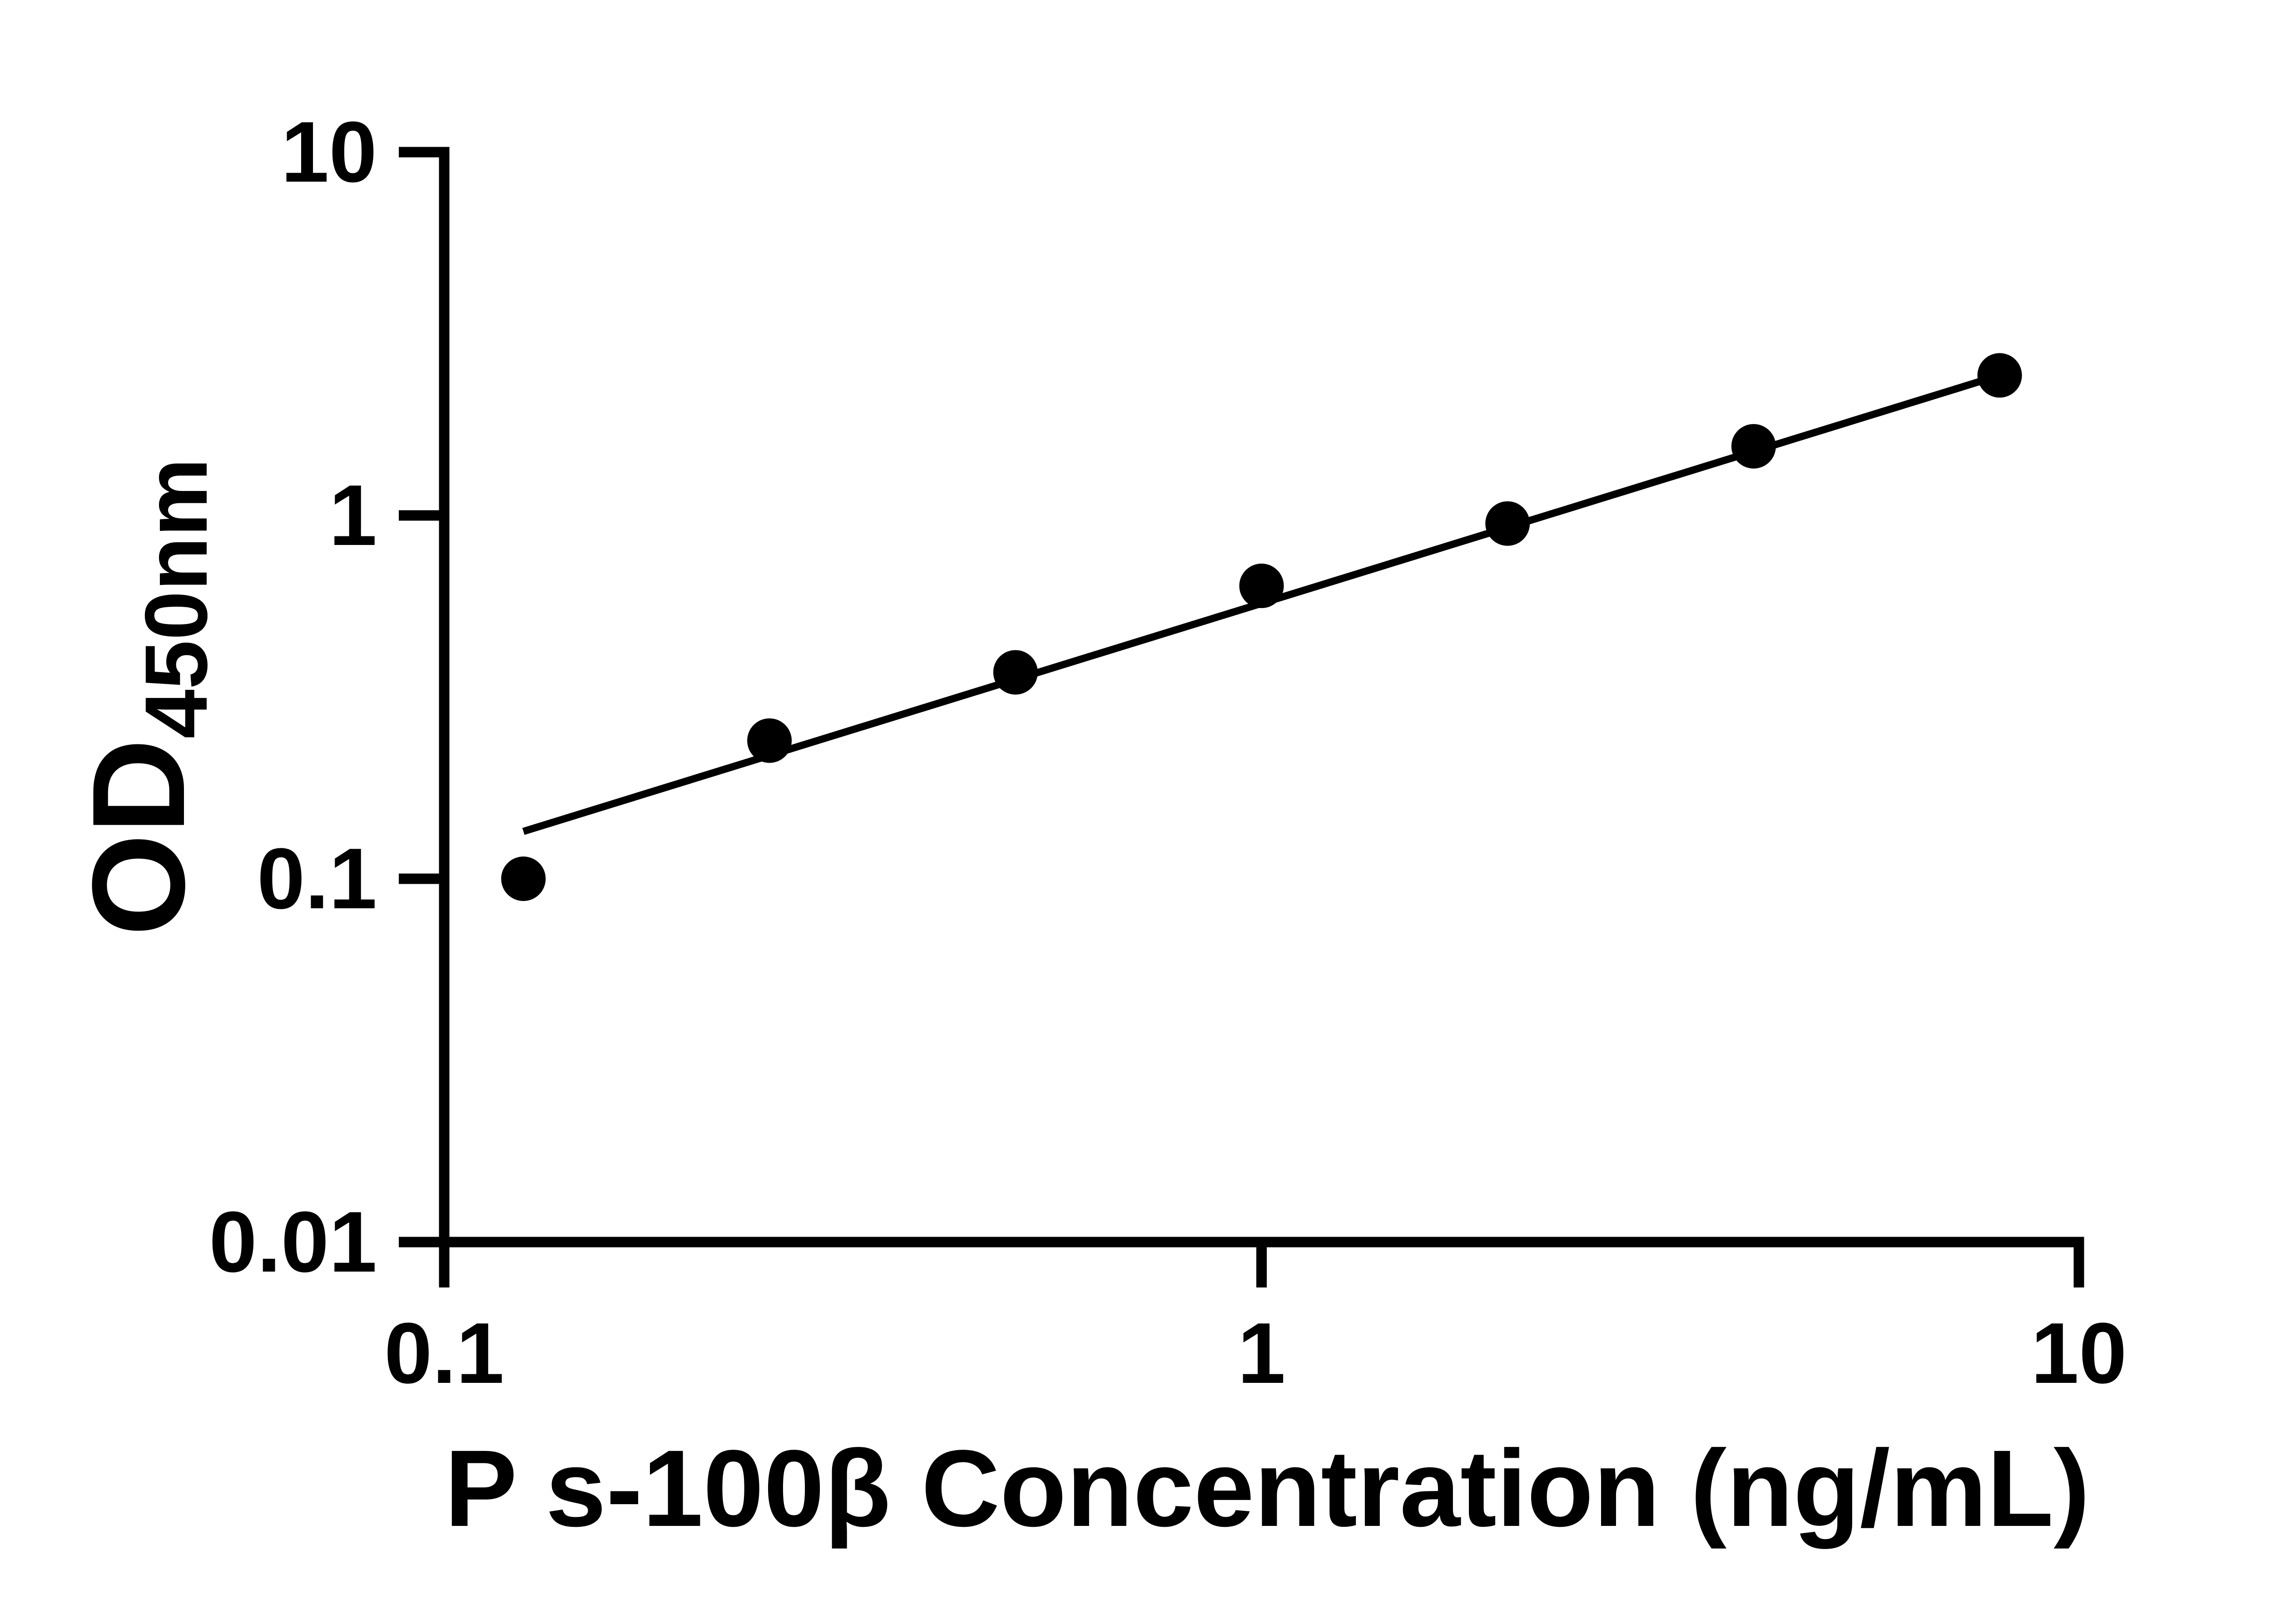  Describe the element at coordinates (176, 598) in the screenshot. I see `y-axis-title-subscript: 450nm` at that location.